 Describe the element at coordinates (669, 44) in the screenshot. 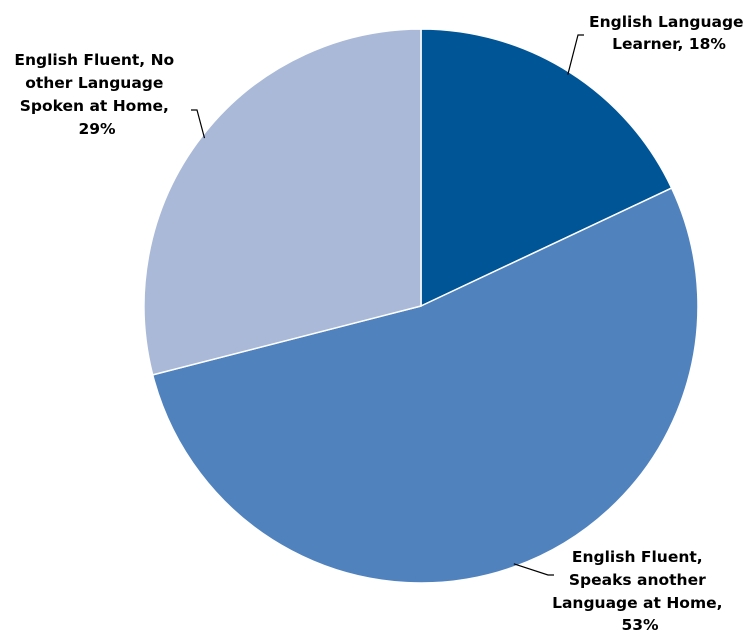

I see `label-ell-line-2: Learner, 18%` at that location.